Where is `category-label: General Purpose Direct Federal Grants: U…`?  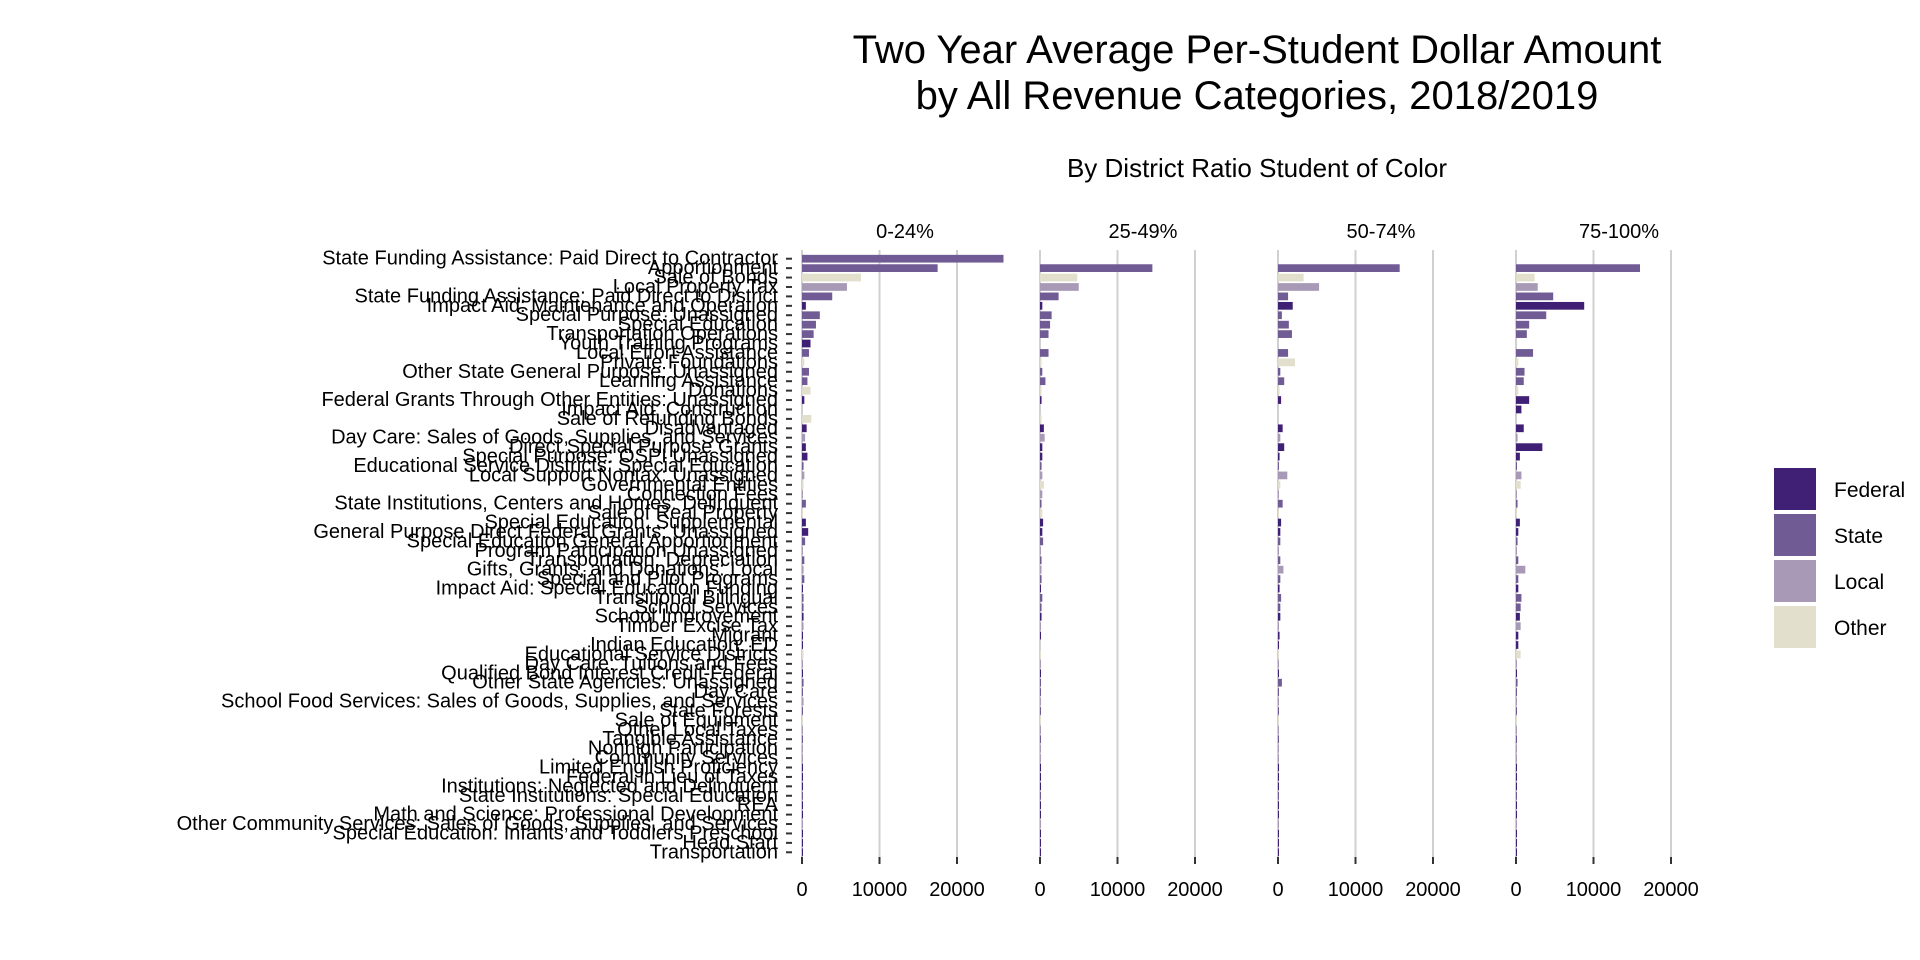
category-label: General Purpose Direct Federal Grants: U… is located at coordinates (545, 532).